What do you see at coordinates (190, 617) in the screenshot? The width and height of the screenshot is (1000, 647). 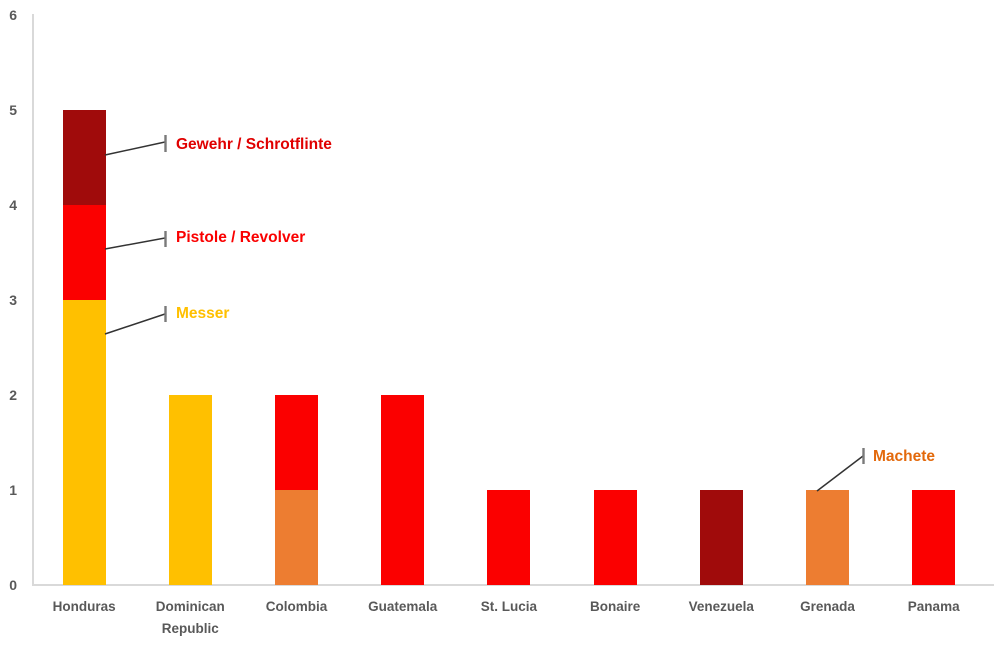 I see `x-axis-label-dominican-republic: Dominican Republic` at bounding box center [190, 617].